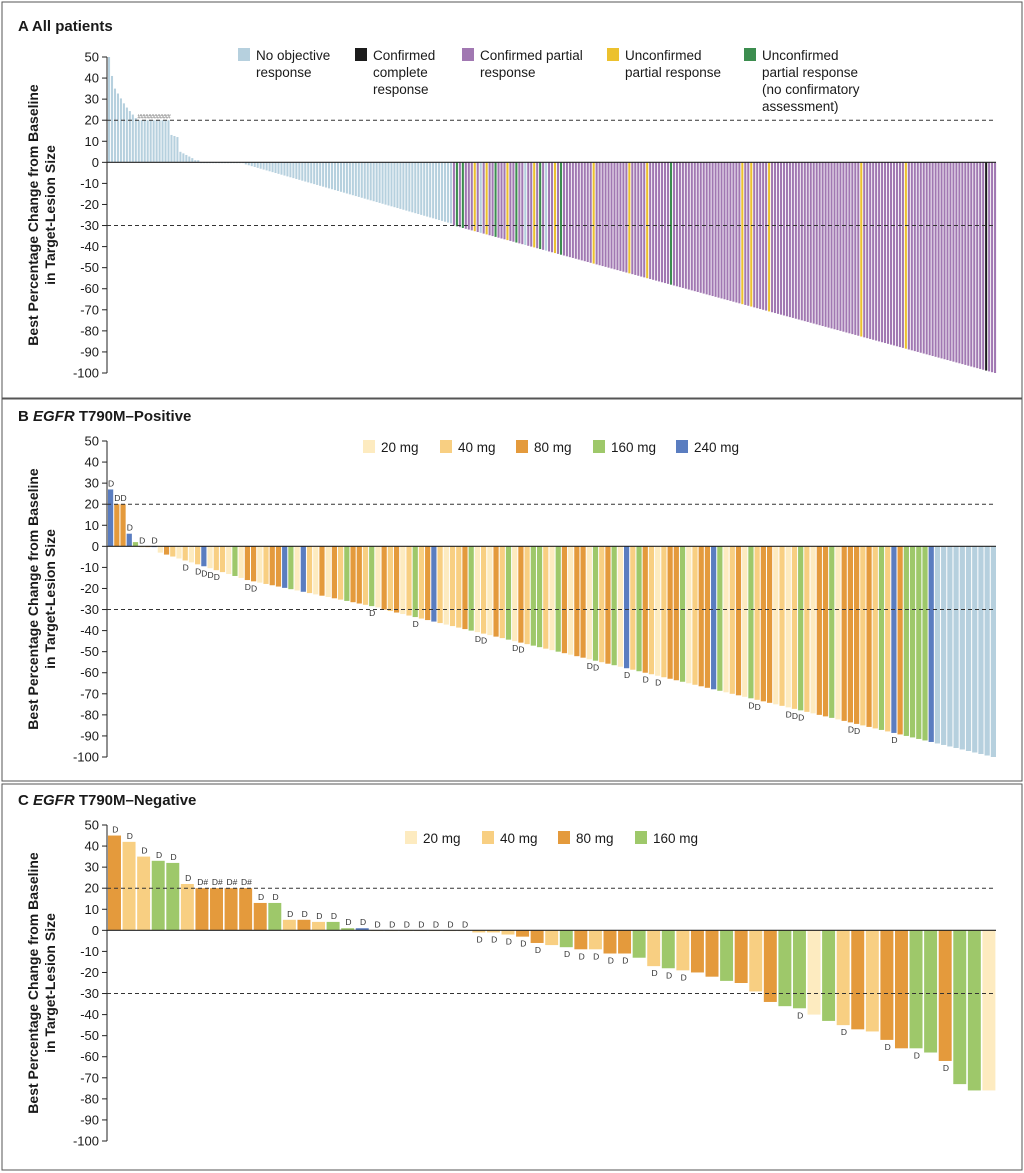  What do you see at coordinates (92, 462) in the screenshot?
I see `y-tick-label: 40` at bounding box center [92, 462].